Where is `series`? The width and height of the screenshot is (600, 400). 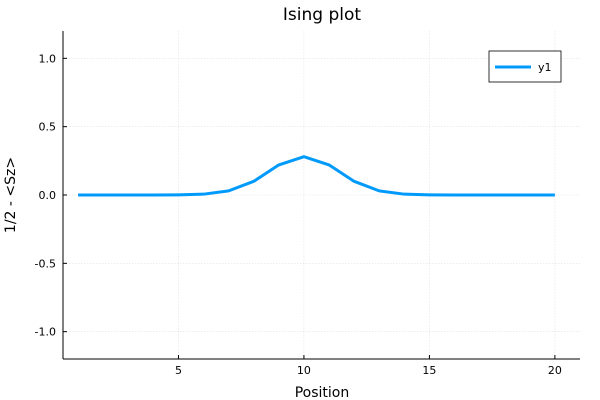
series is located at coordinates (316, 176).